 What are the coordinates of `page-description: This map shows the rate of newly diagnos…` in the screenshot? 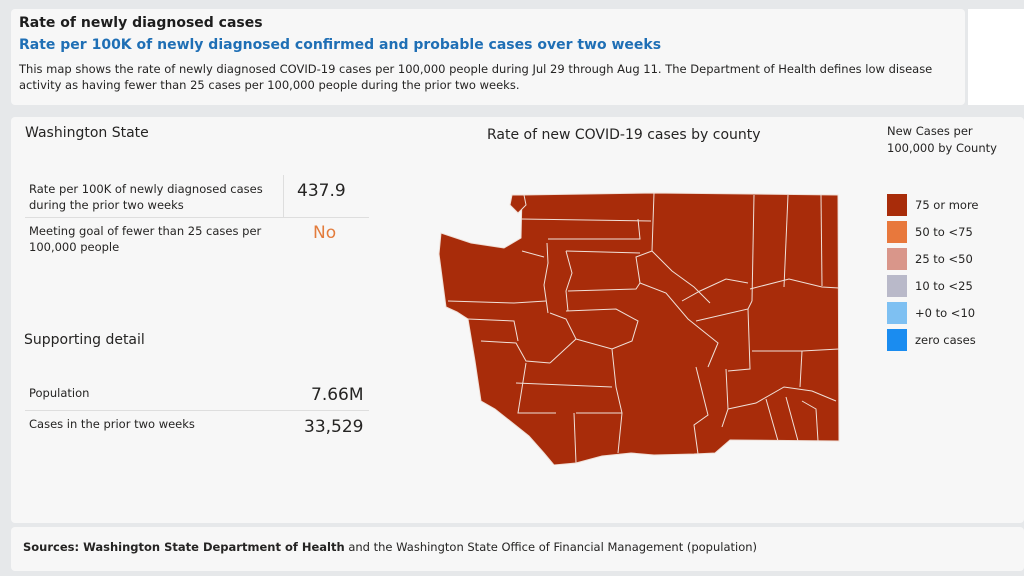 It's located at (476, 77).